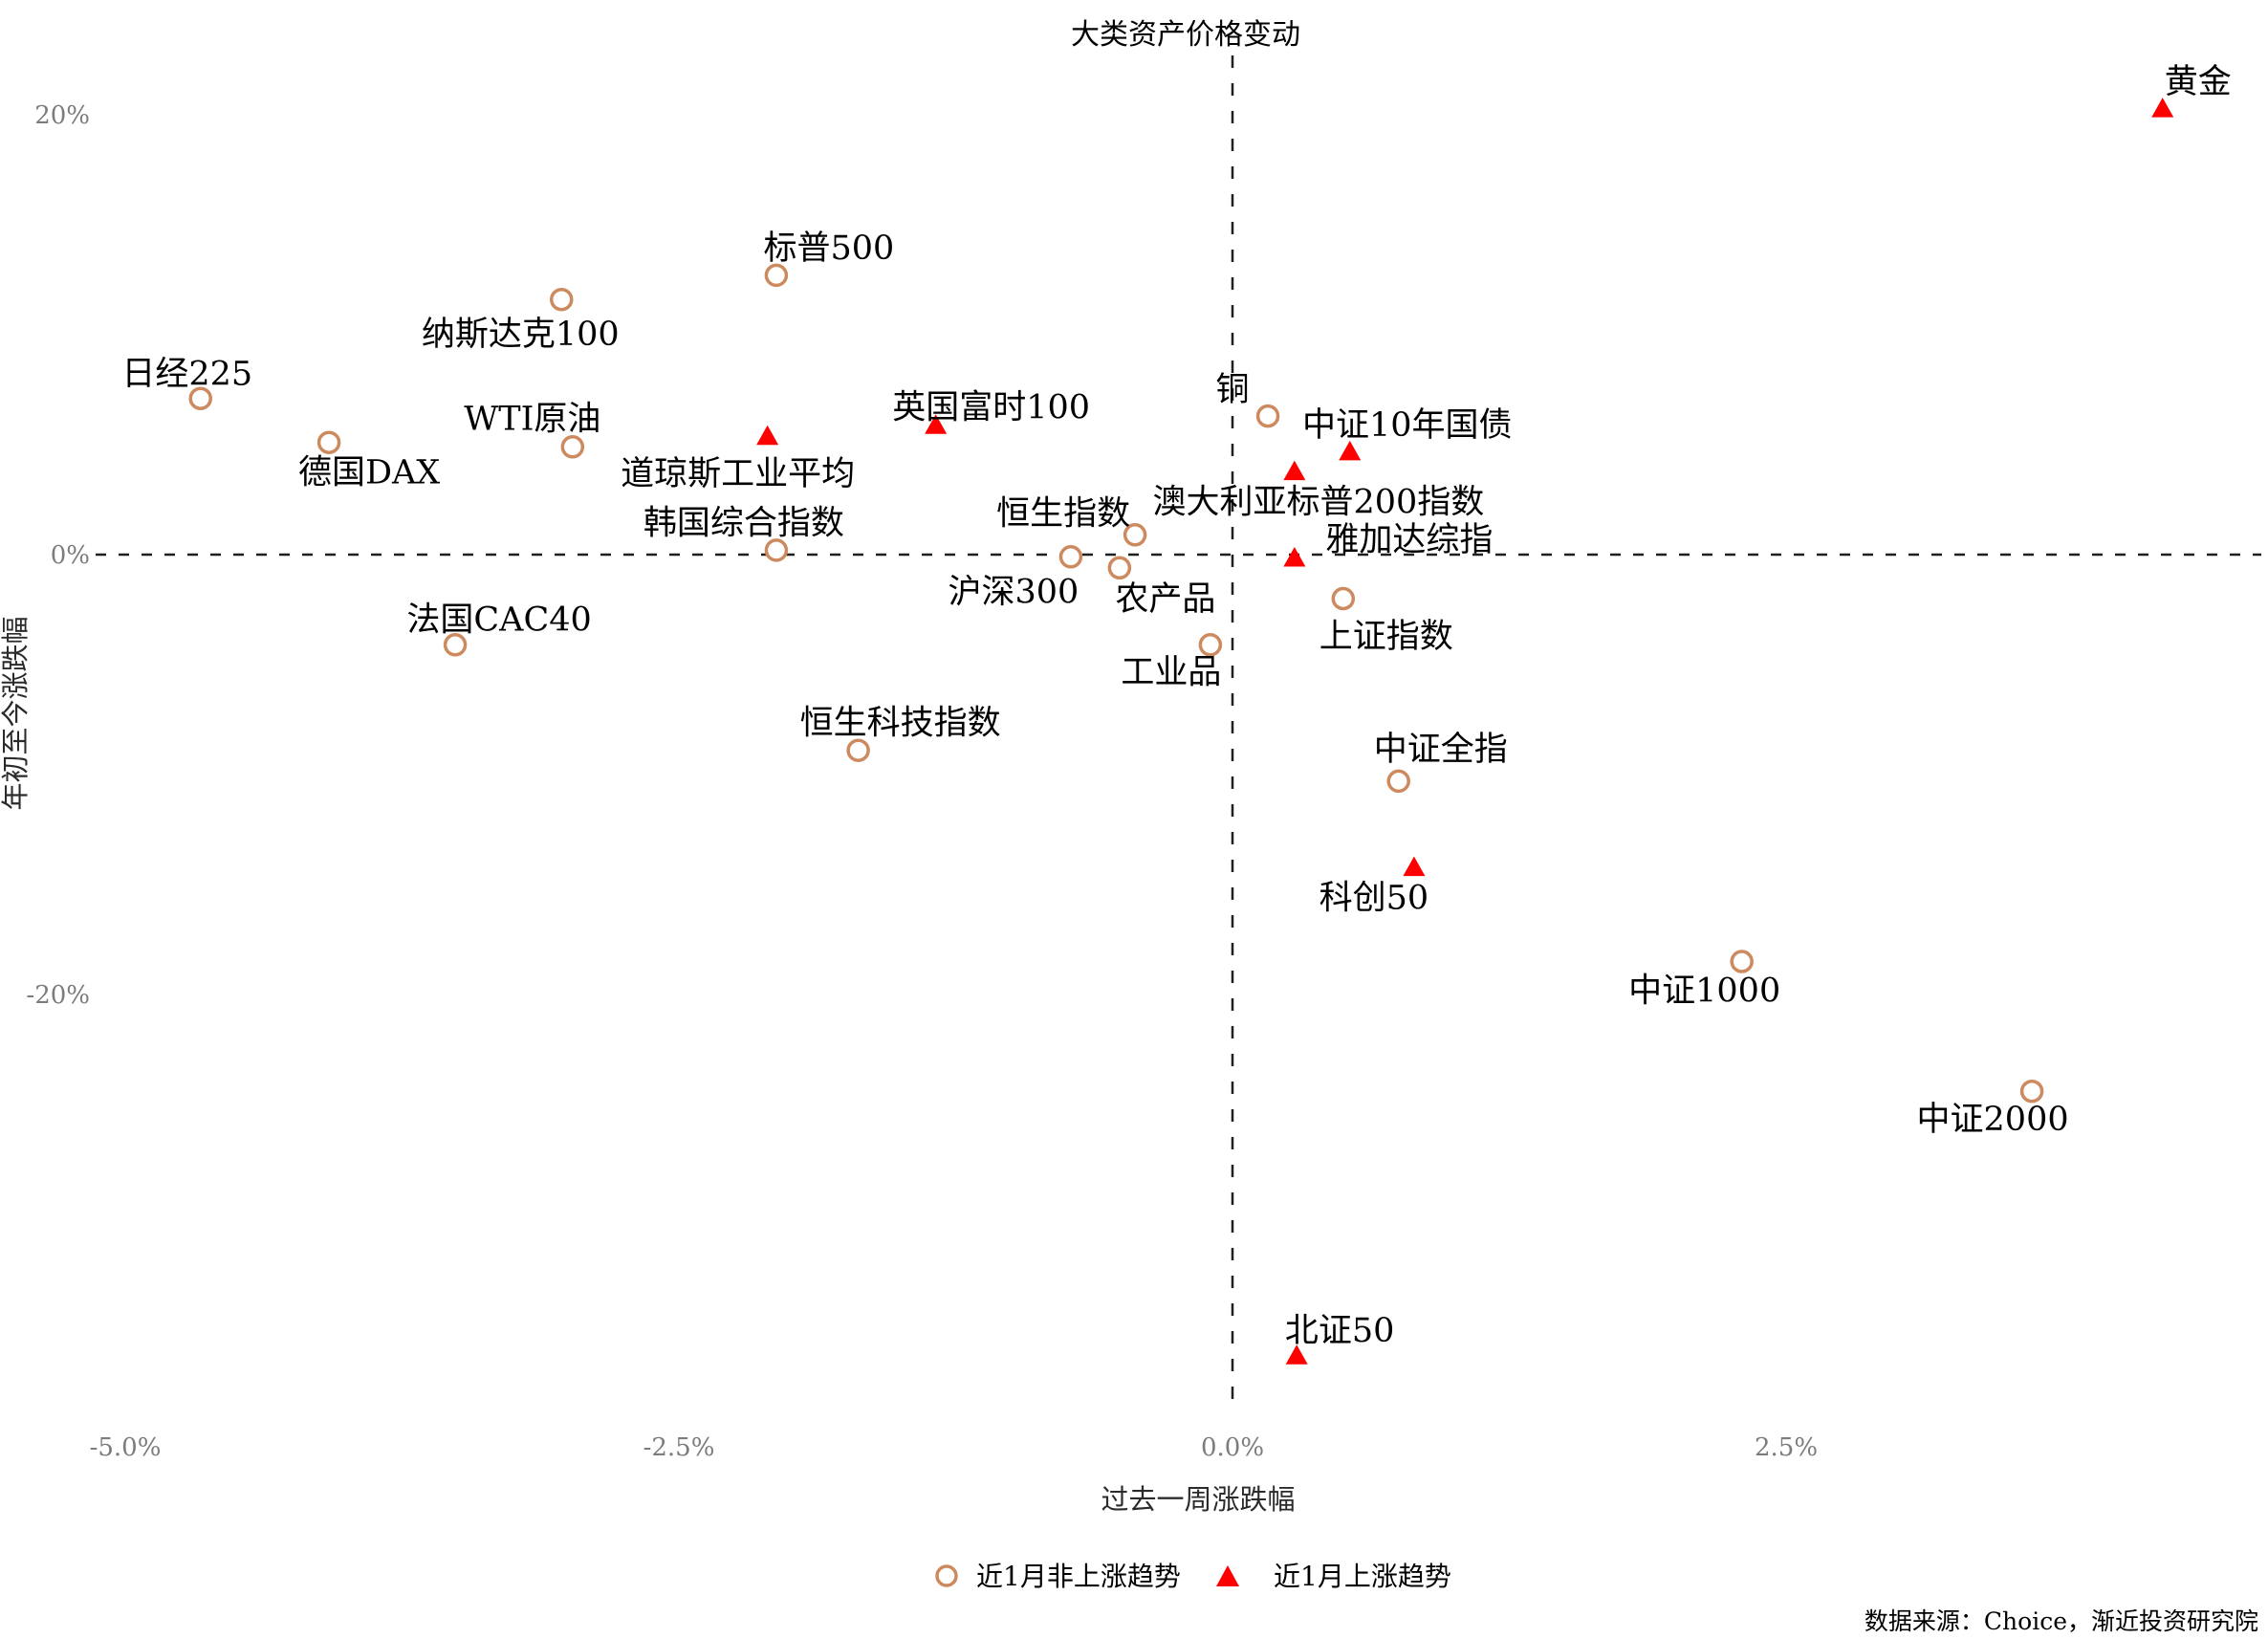 The image size is (2268, 1639). I want to click on point-label: 沪深300, so click(1014, 592).